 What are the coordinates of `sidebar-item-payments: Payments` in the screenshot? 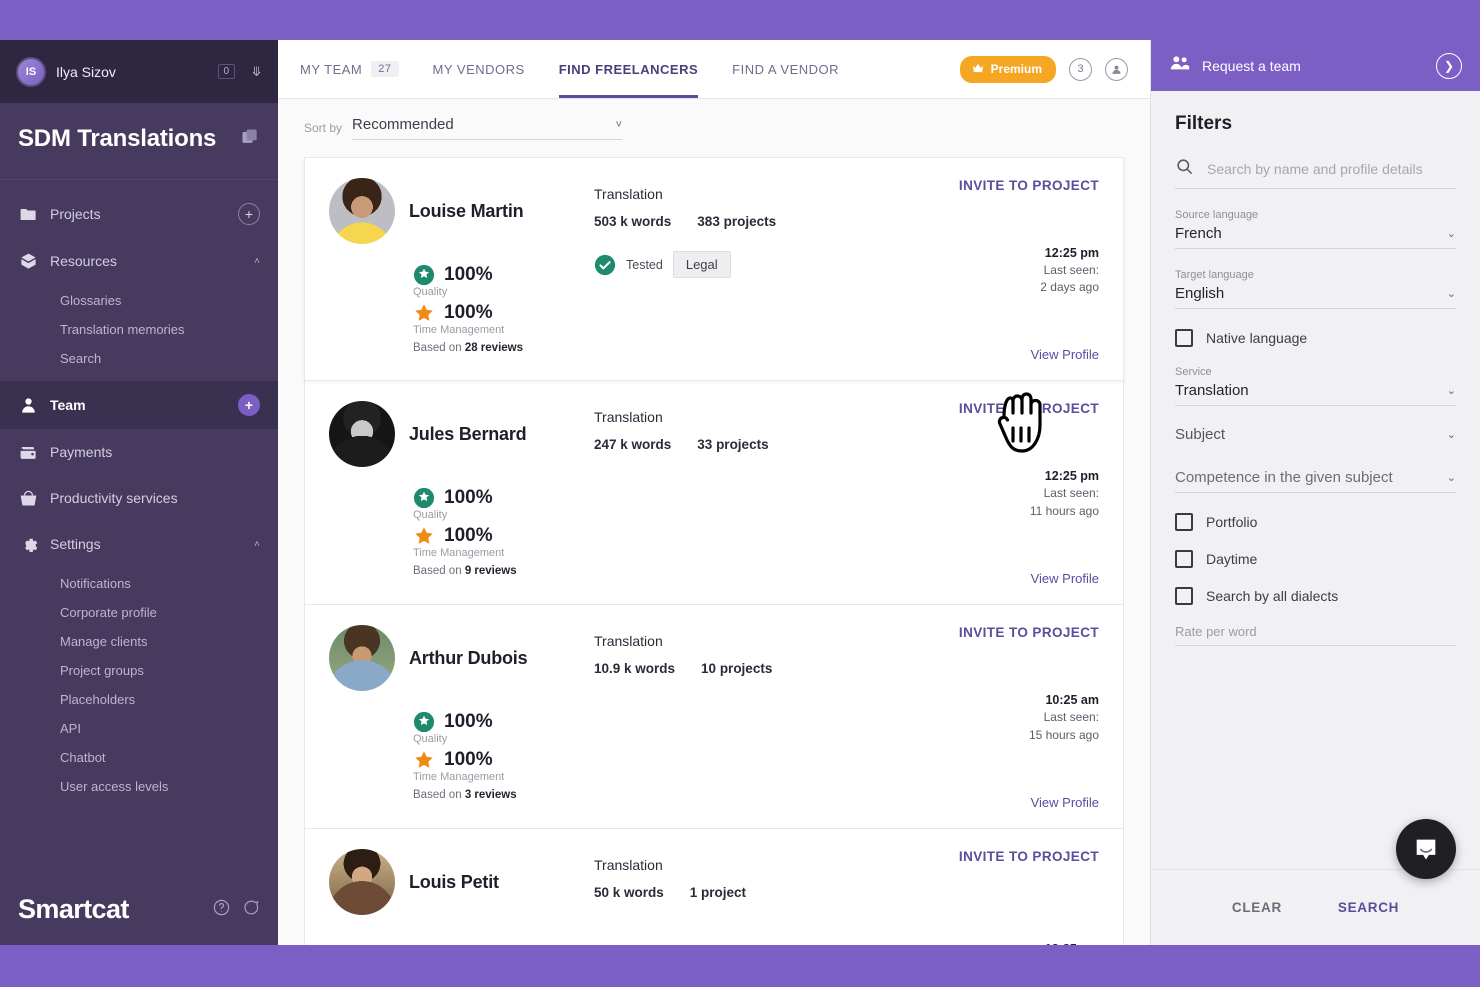 It's located at (139, 452).